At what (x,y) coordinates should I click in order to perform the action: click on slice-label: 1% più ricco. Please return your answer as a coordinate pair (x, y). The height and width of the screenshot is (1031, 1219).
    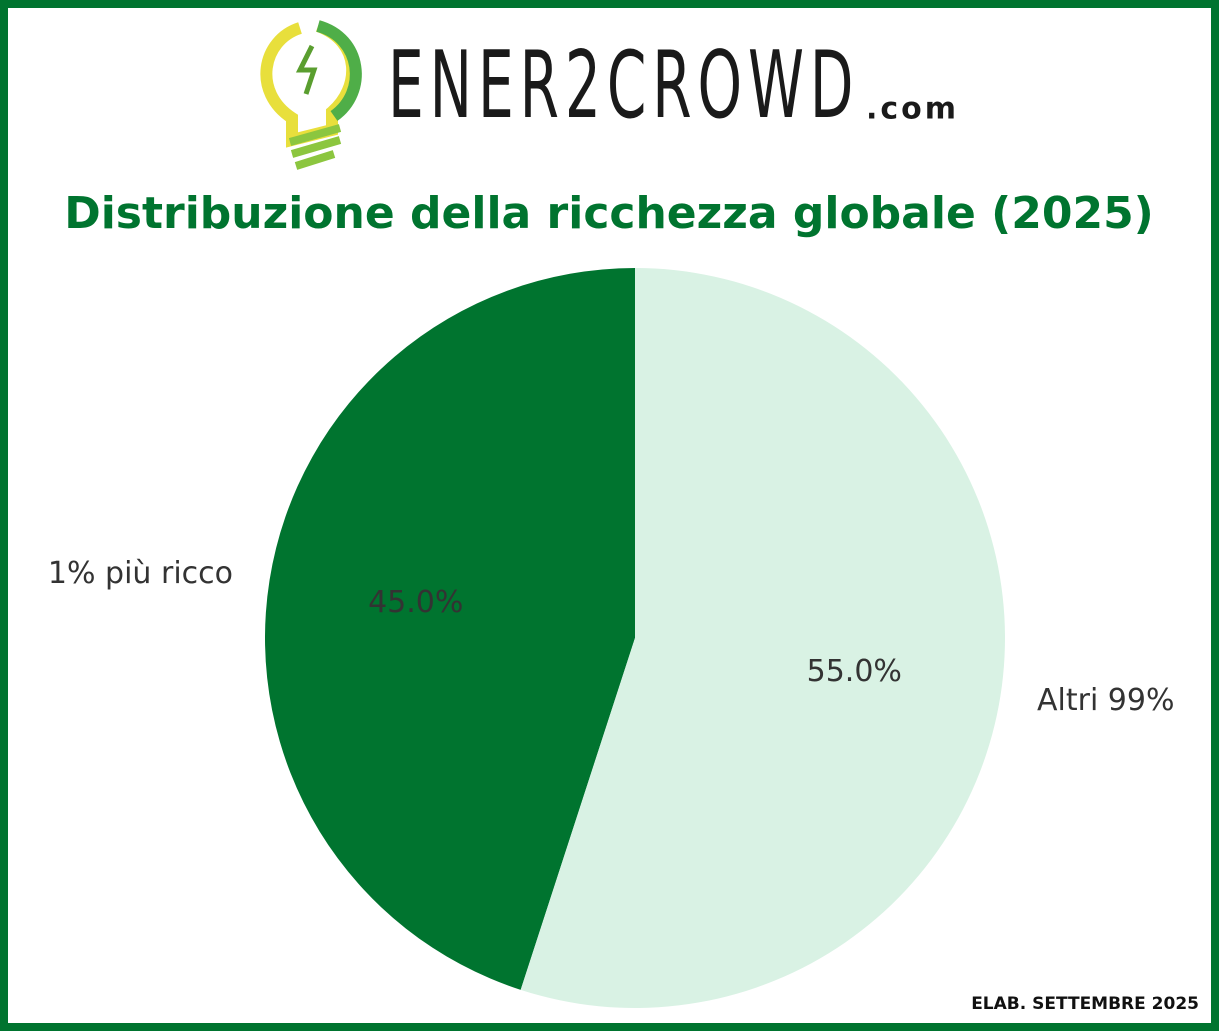
    Looking at the image, I should click on (140, 573).